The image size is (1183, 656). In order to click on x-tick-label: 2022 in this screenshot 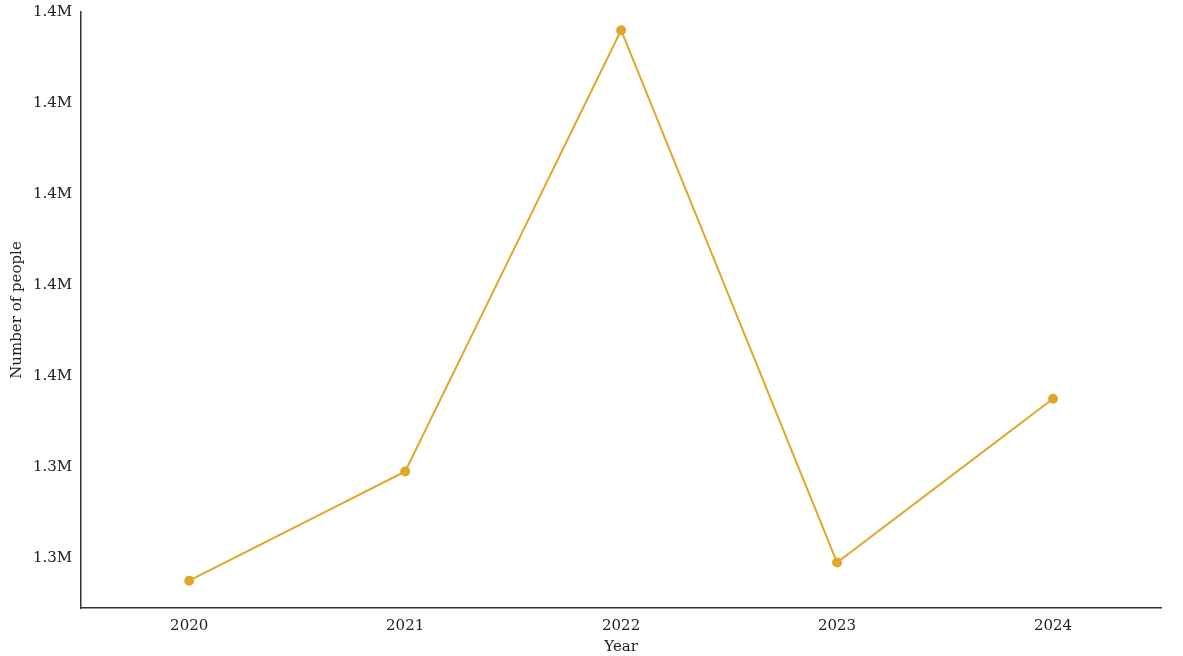, I will do `click(621, 624)`.